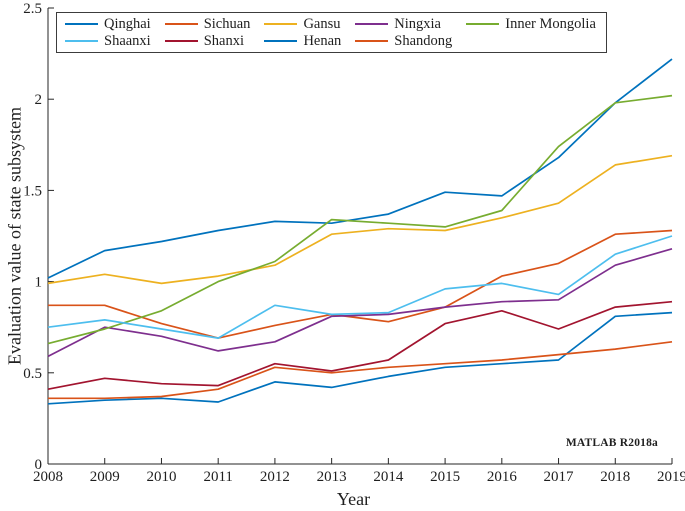 The height and width of the screenshot is (511, 685). What do you see at coordinates (39, 283) in the screenshot?
I see `y-tick-label: 1` at bounding box center [39, 283].